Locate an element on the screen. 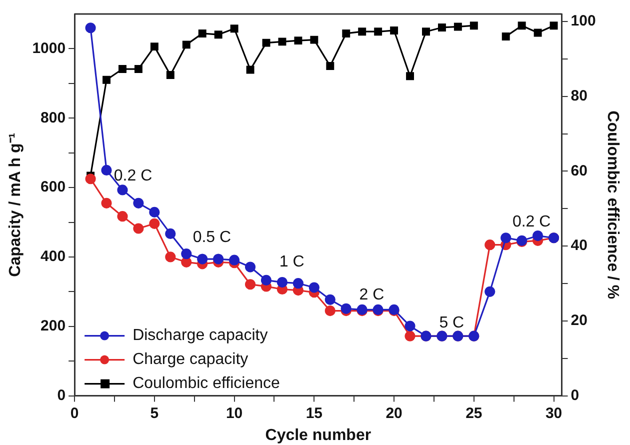  x-tick-label: 30 is located at coordinates (553, 413).